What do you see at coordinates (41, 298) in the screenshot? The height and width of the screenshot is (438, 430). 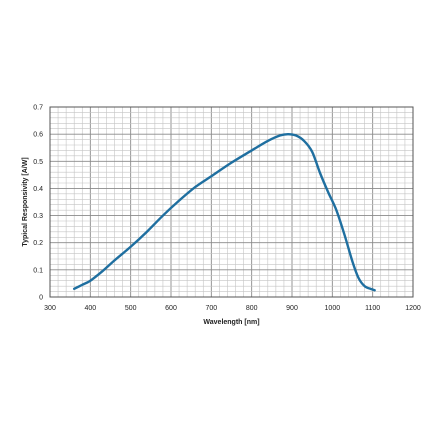 I see `y-tick-label: 0` at bounding box center [41, 298].